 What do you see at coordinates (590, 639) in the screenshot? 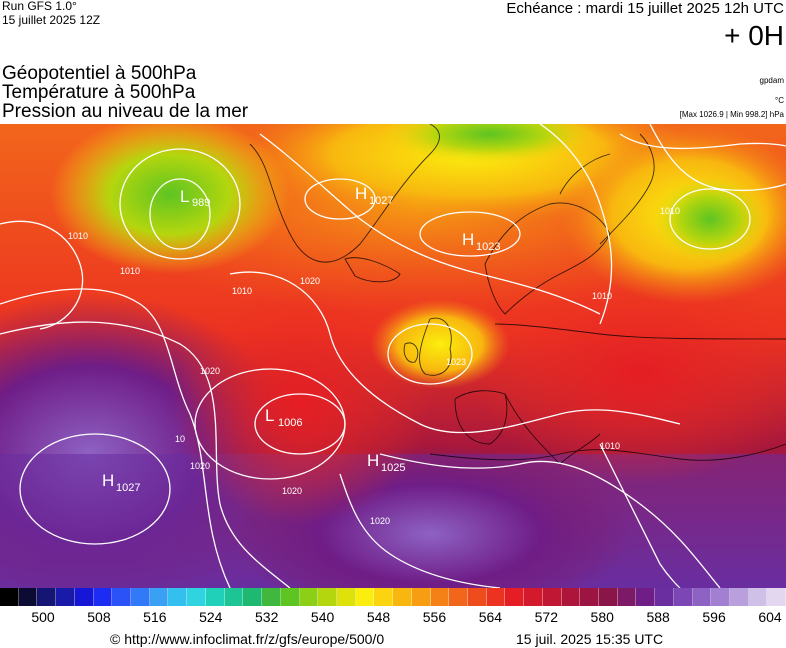
I see `generated-time: 15 juil. 2025 15:35 UTC` at bounding box center [590, 639].